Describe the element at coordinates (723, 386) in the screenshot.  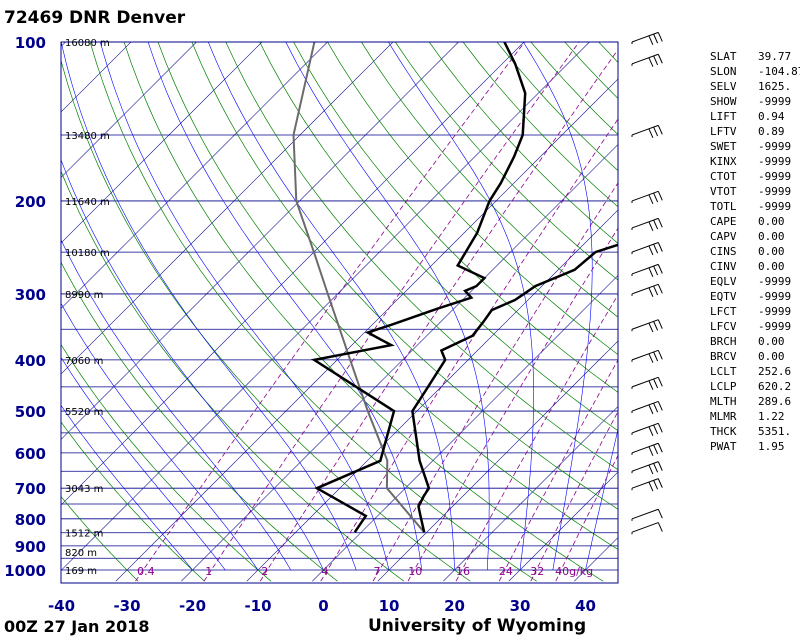
I see `index-key: LCLP` at that location.